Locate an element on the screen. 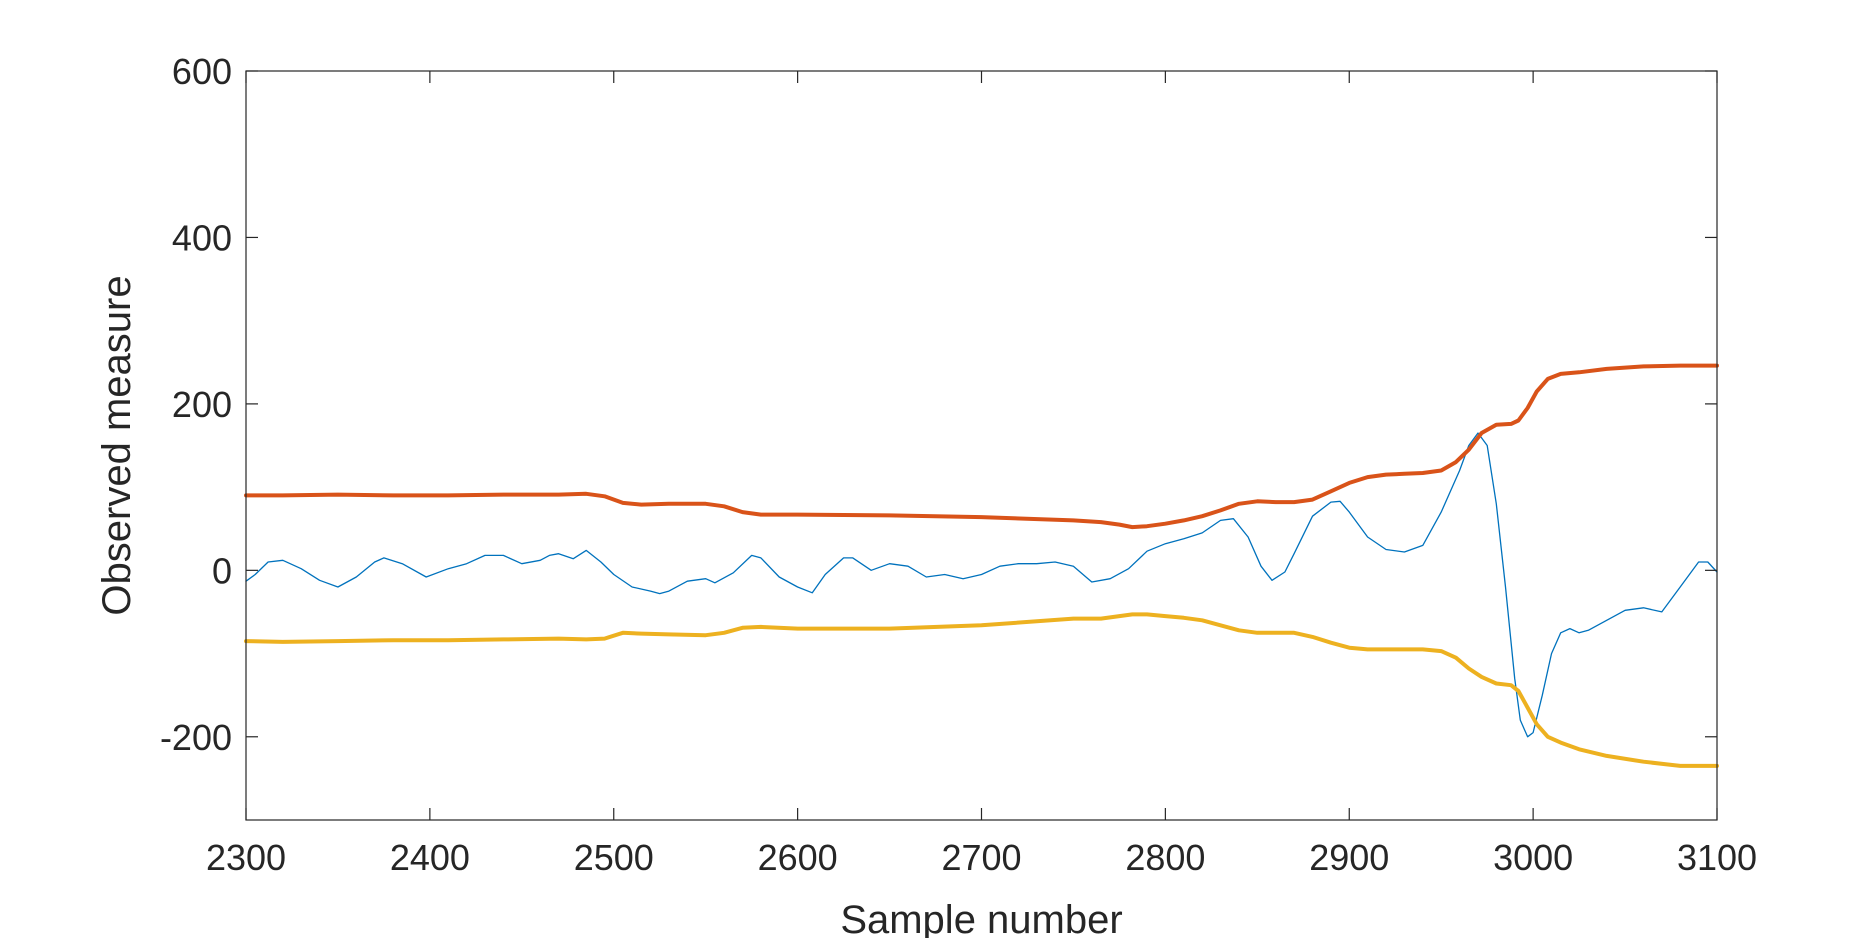  x-tick-label: 2900 is located at coordinates (1349, 857).